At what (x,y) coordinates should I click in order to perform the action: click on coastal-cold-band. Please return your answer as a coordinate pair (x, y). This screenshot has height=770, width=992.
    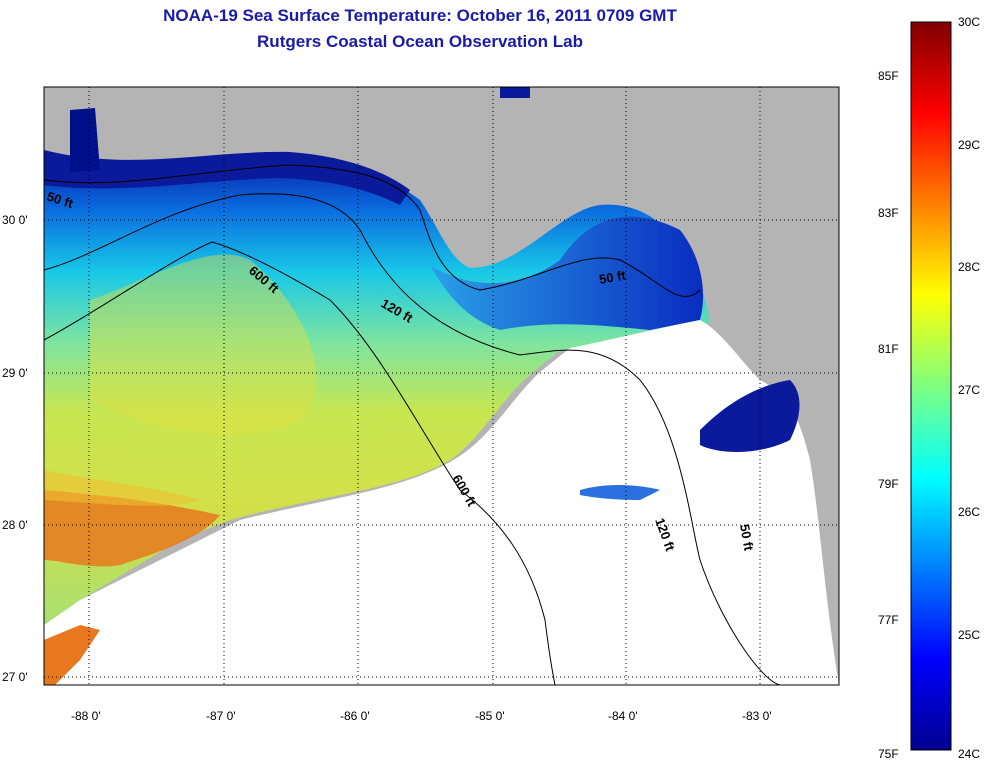
    Looking at the image, I should click on (227, 177).